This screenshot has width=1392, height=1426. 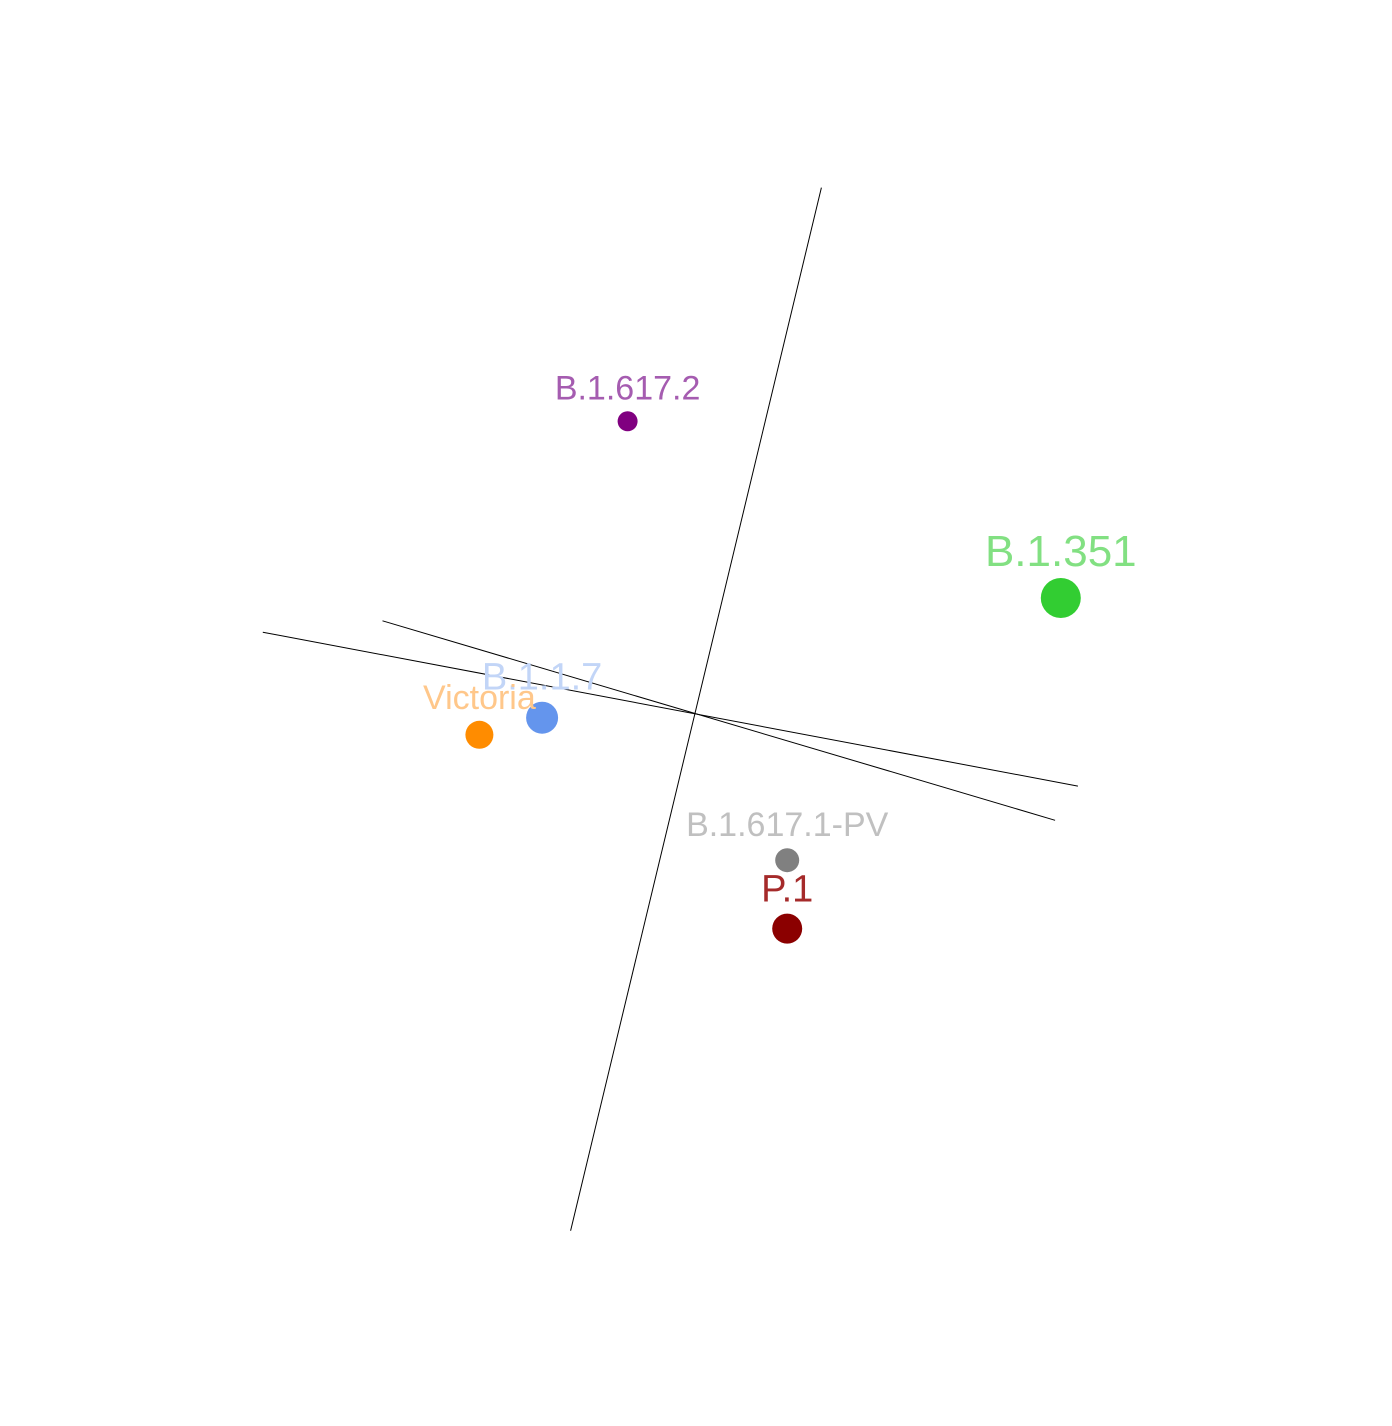 I want to click on point-label-b-1-1-7: B.1.1.7, so click(x=542, y=678).